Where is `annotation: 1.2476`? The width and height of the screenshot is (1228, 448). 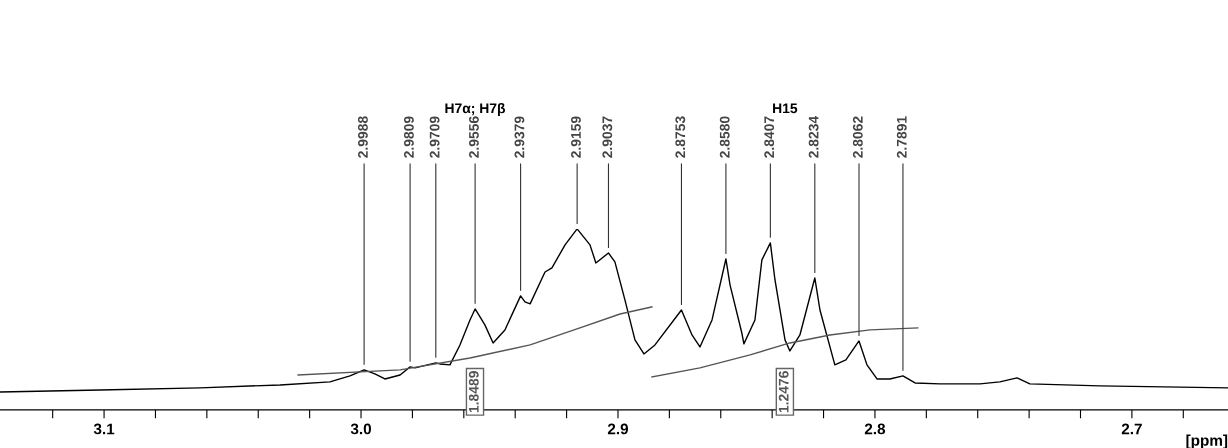 annotation: 1.2476 is located at coordinates (783, 392).